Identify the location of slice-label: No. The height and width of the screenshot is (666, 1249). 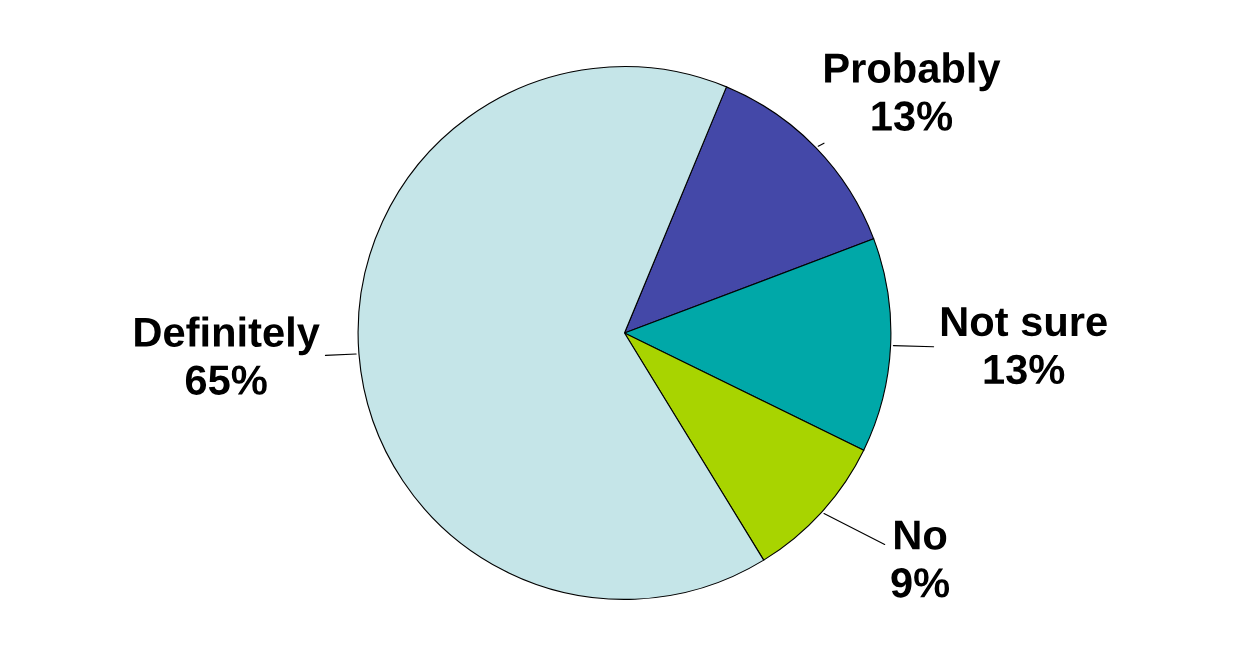
(921, 535).